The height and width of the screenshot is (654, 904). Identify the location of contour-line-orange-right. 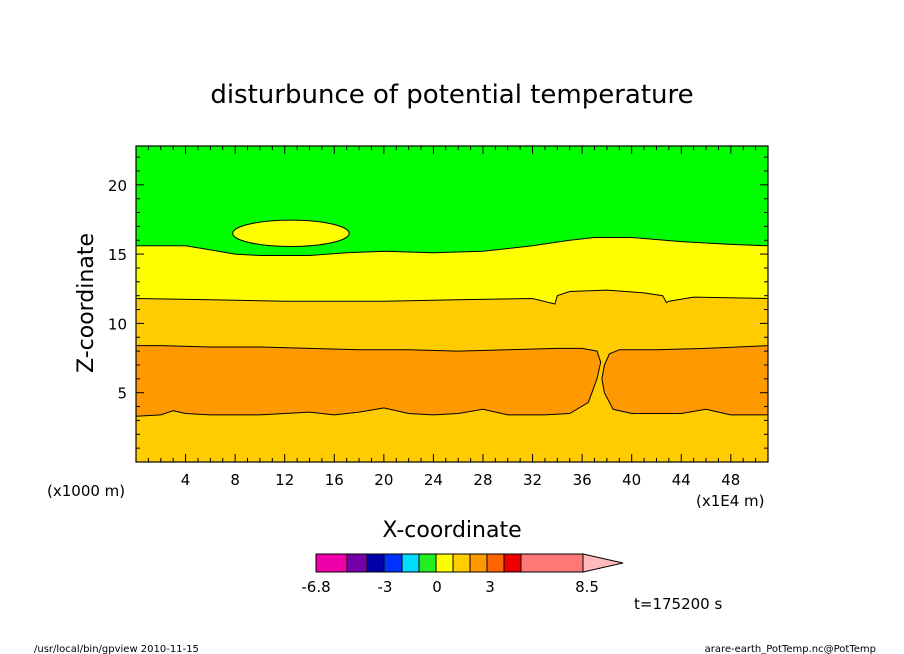
(685, 380).